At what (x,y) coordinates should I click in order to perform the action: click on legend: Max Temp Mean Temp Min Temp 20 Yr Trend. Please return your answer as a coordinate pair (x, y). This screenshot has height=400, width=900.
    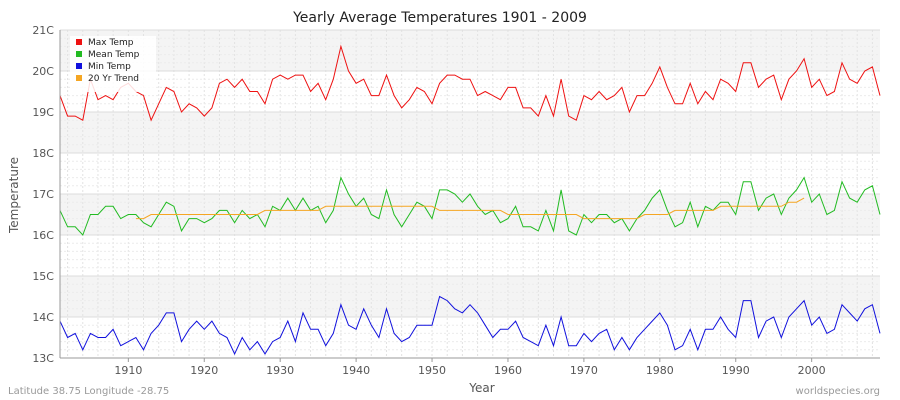
    Looking at the image, I should click on (113, 64).